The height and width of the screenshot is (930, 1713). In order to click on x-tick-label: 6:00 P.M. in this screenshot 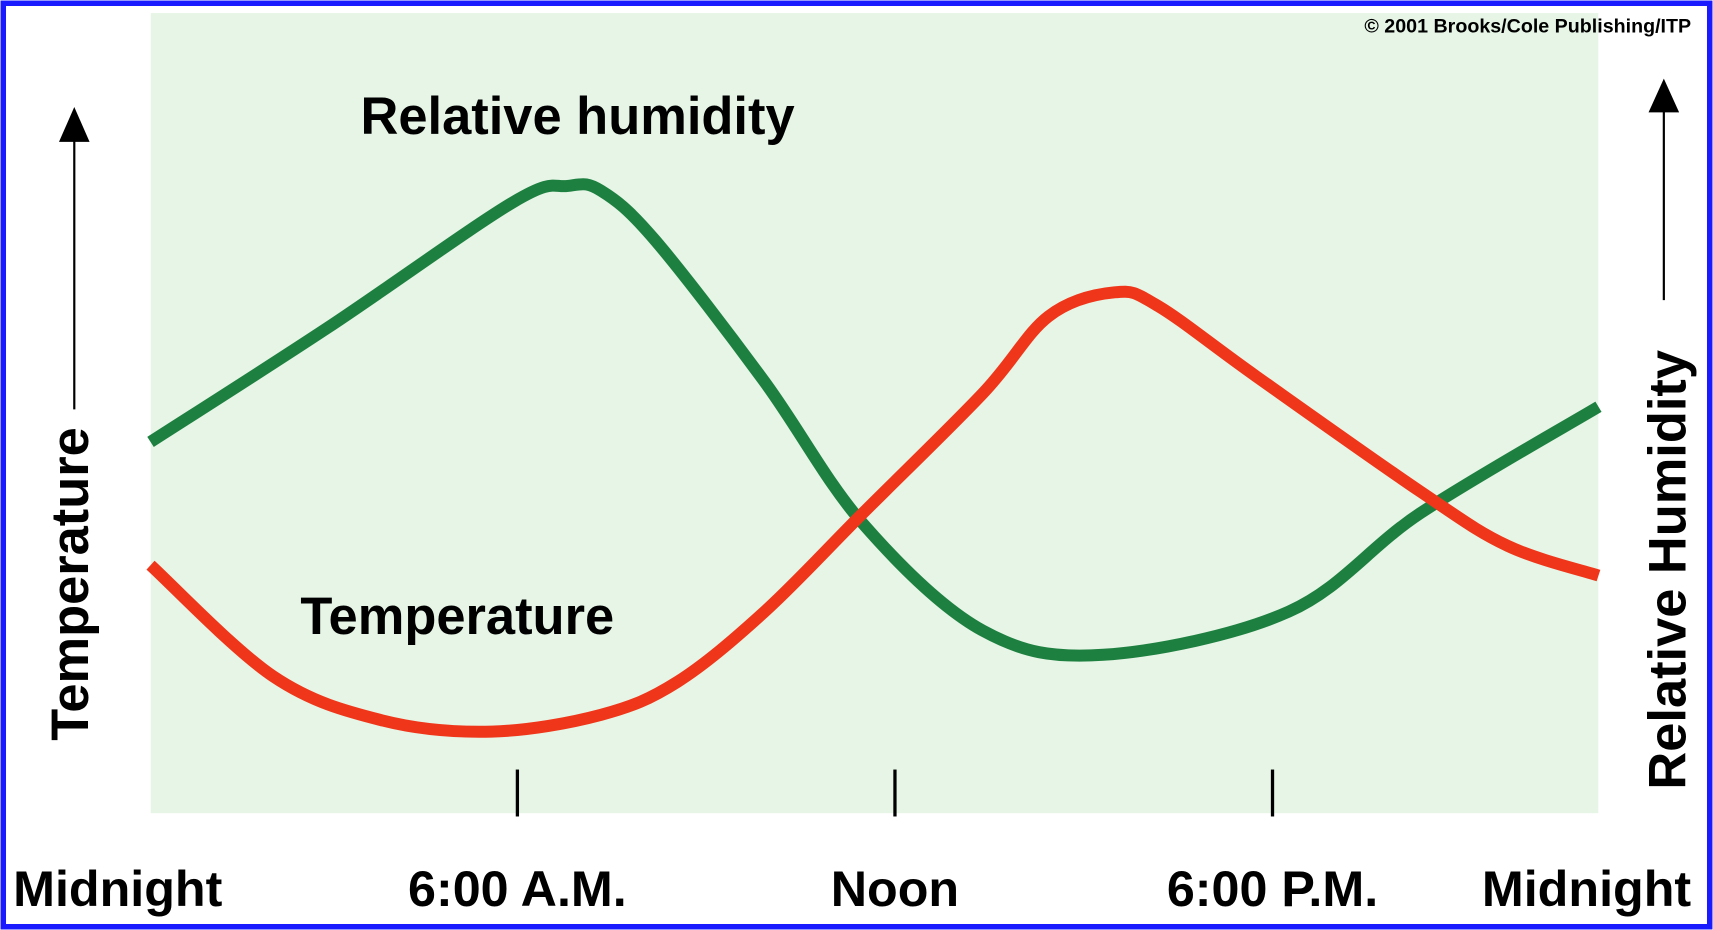, I will do `click(1272, 889)`.